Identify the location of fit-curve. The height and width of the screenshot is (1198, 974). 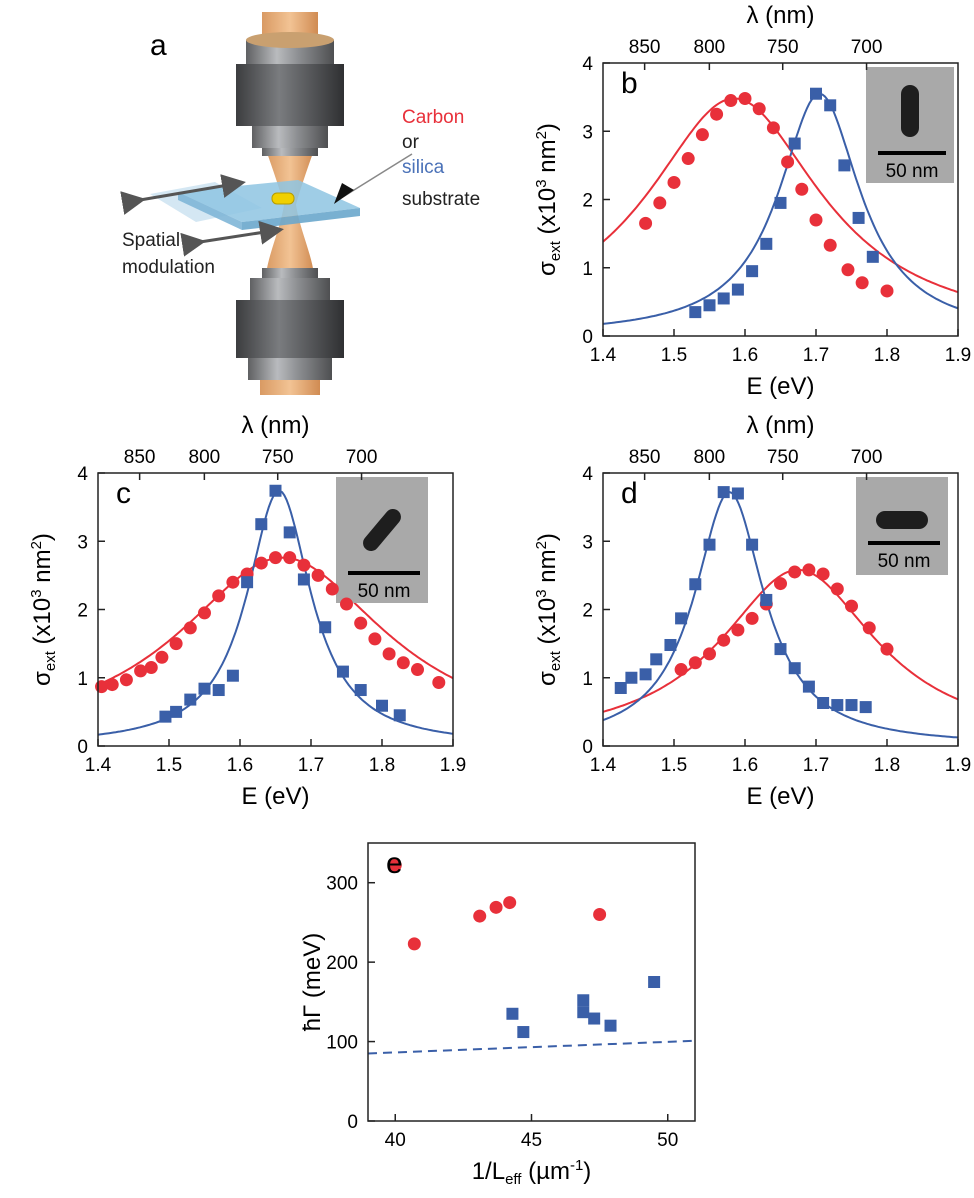
(780, 195).